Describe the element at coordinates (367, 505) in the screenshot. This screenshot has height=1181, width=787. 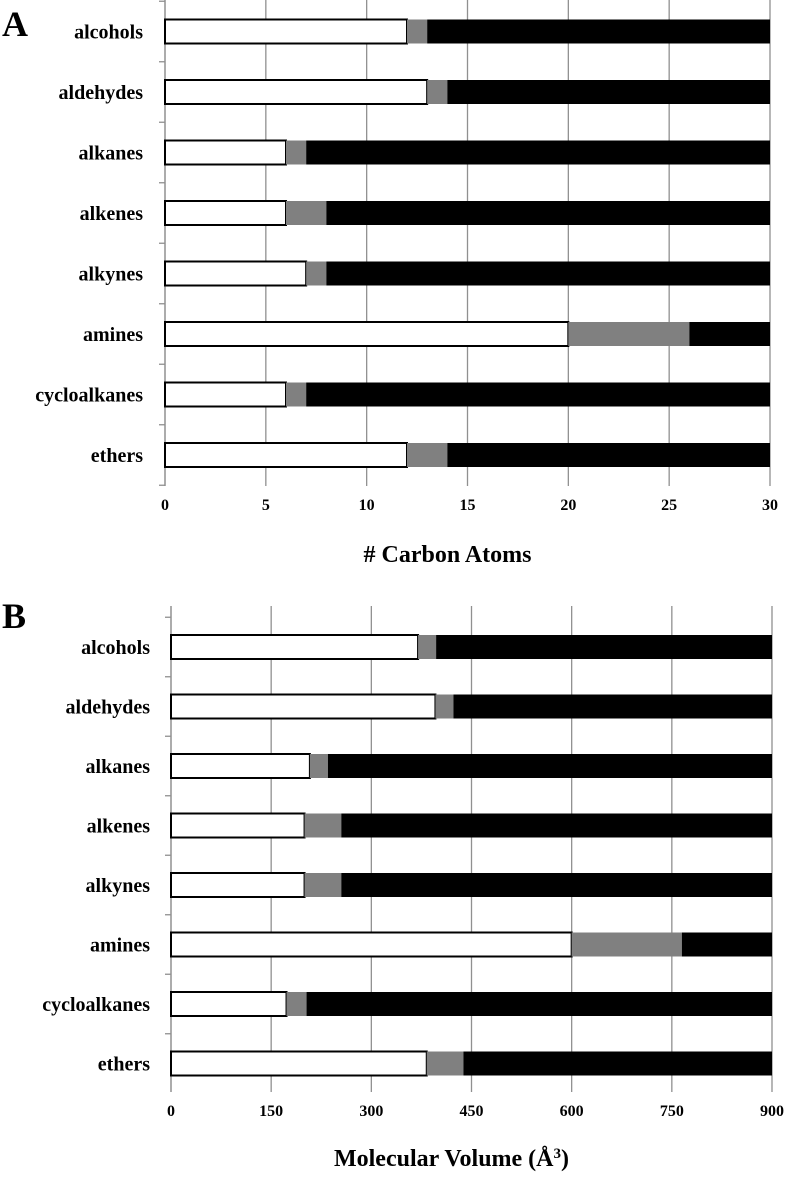
I see `x-tick-label: 10` at that location.